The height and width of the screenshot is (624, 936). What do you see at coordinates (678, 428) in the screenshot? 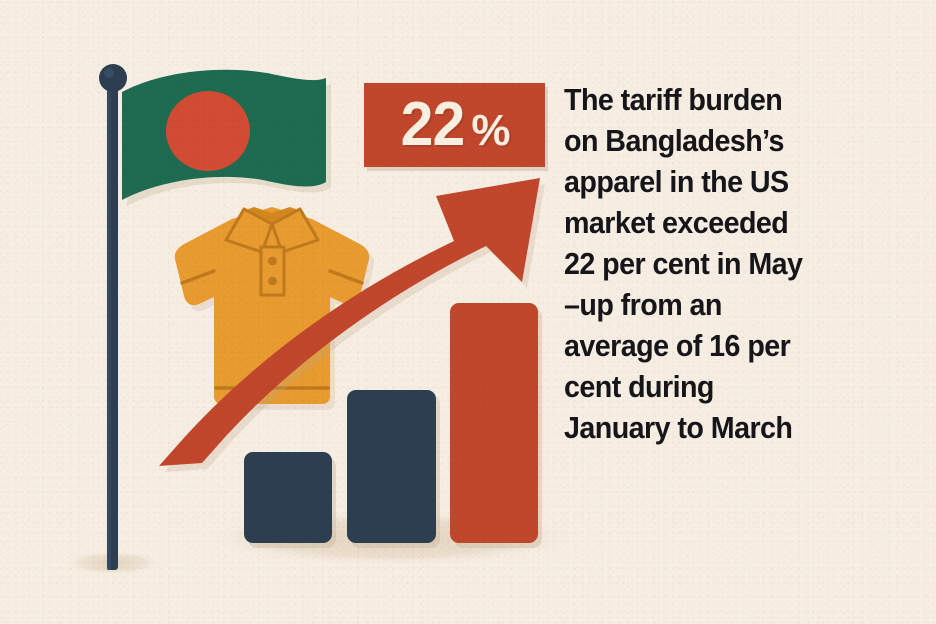
I see `headline-line: January to March` at bounding box center [678, 428].